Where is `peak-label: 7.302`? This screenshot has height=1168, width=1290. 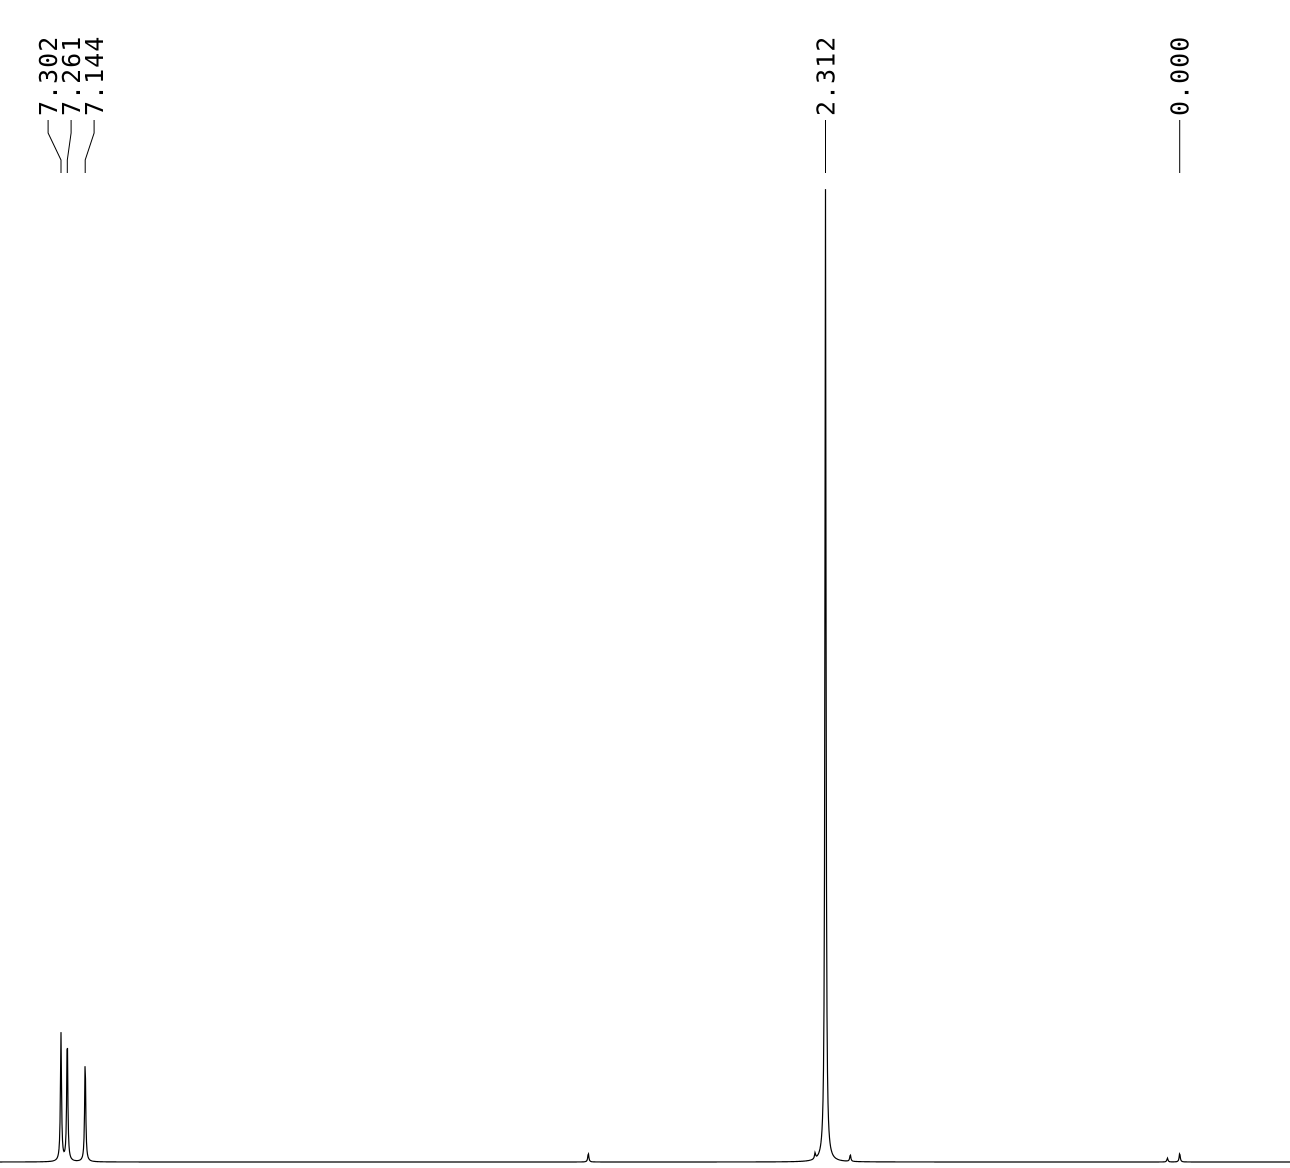
peak-label: 7.302 is located at coordinates (48, 76).